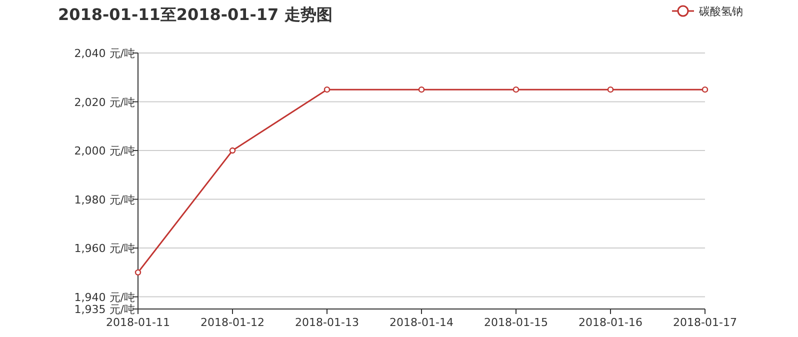  What do you see at coordinates (610, 322) in the screenshot?
I see `x-tick-label: 2018-01-16` at bounding box center [610, 322].